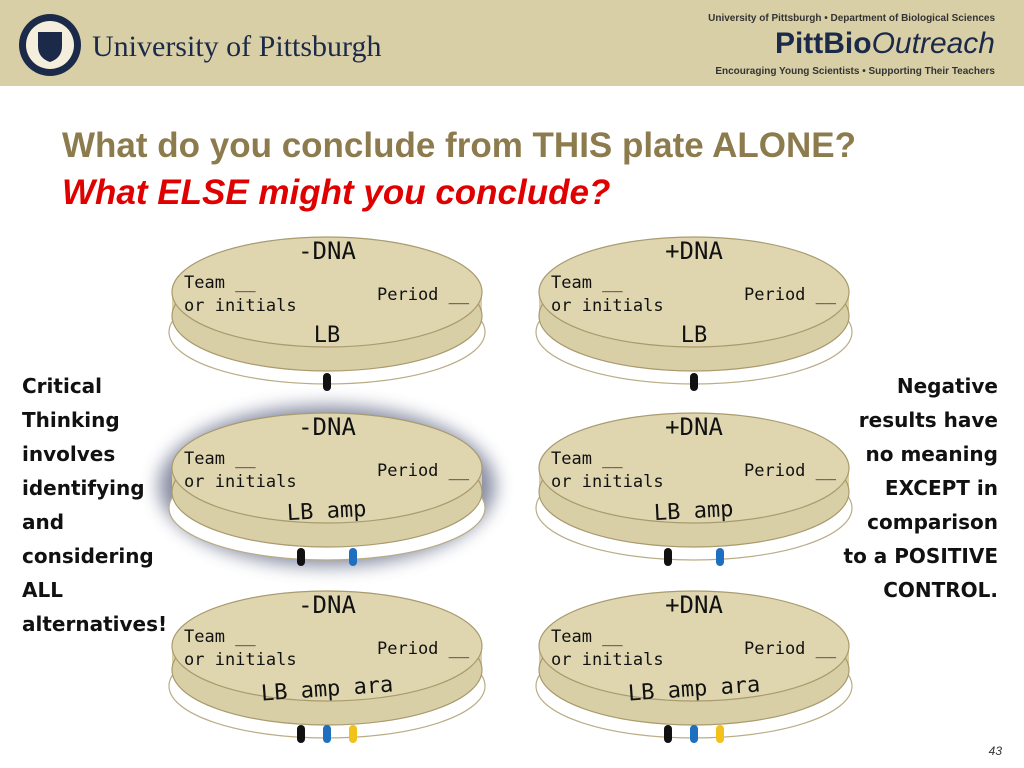 Image resolution: width=1024 pixels, height=768 pixels. I want to click on program-a: PittBio, so click(823, 43).